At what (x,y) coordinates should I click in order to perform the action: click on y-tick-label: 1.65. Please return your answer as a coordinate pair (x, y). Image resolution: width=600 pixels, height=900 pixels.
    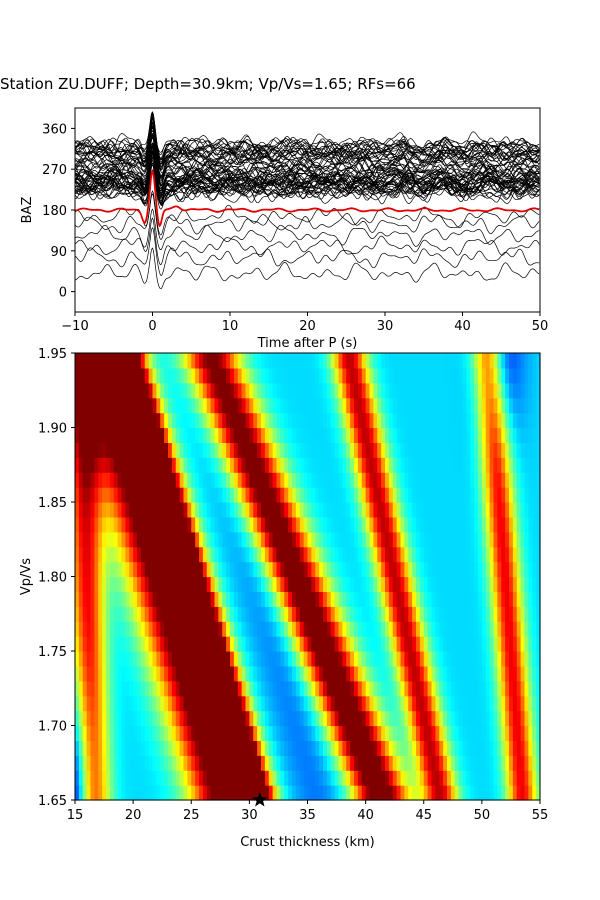
    Looking at the image, I should click on (52, 801).